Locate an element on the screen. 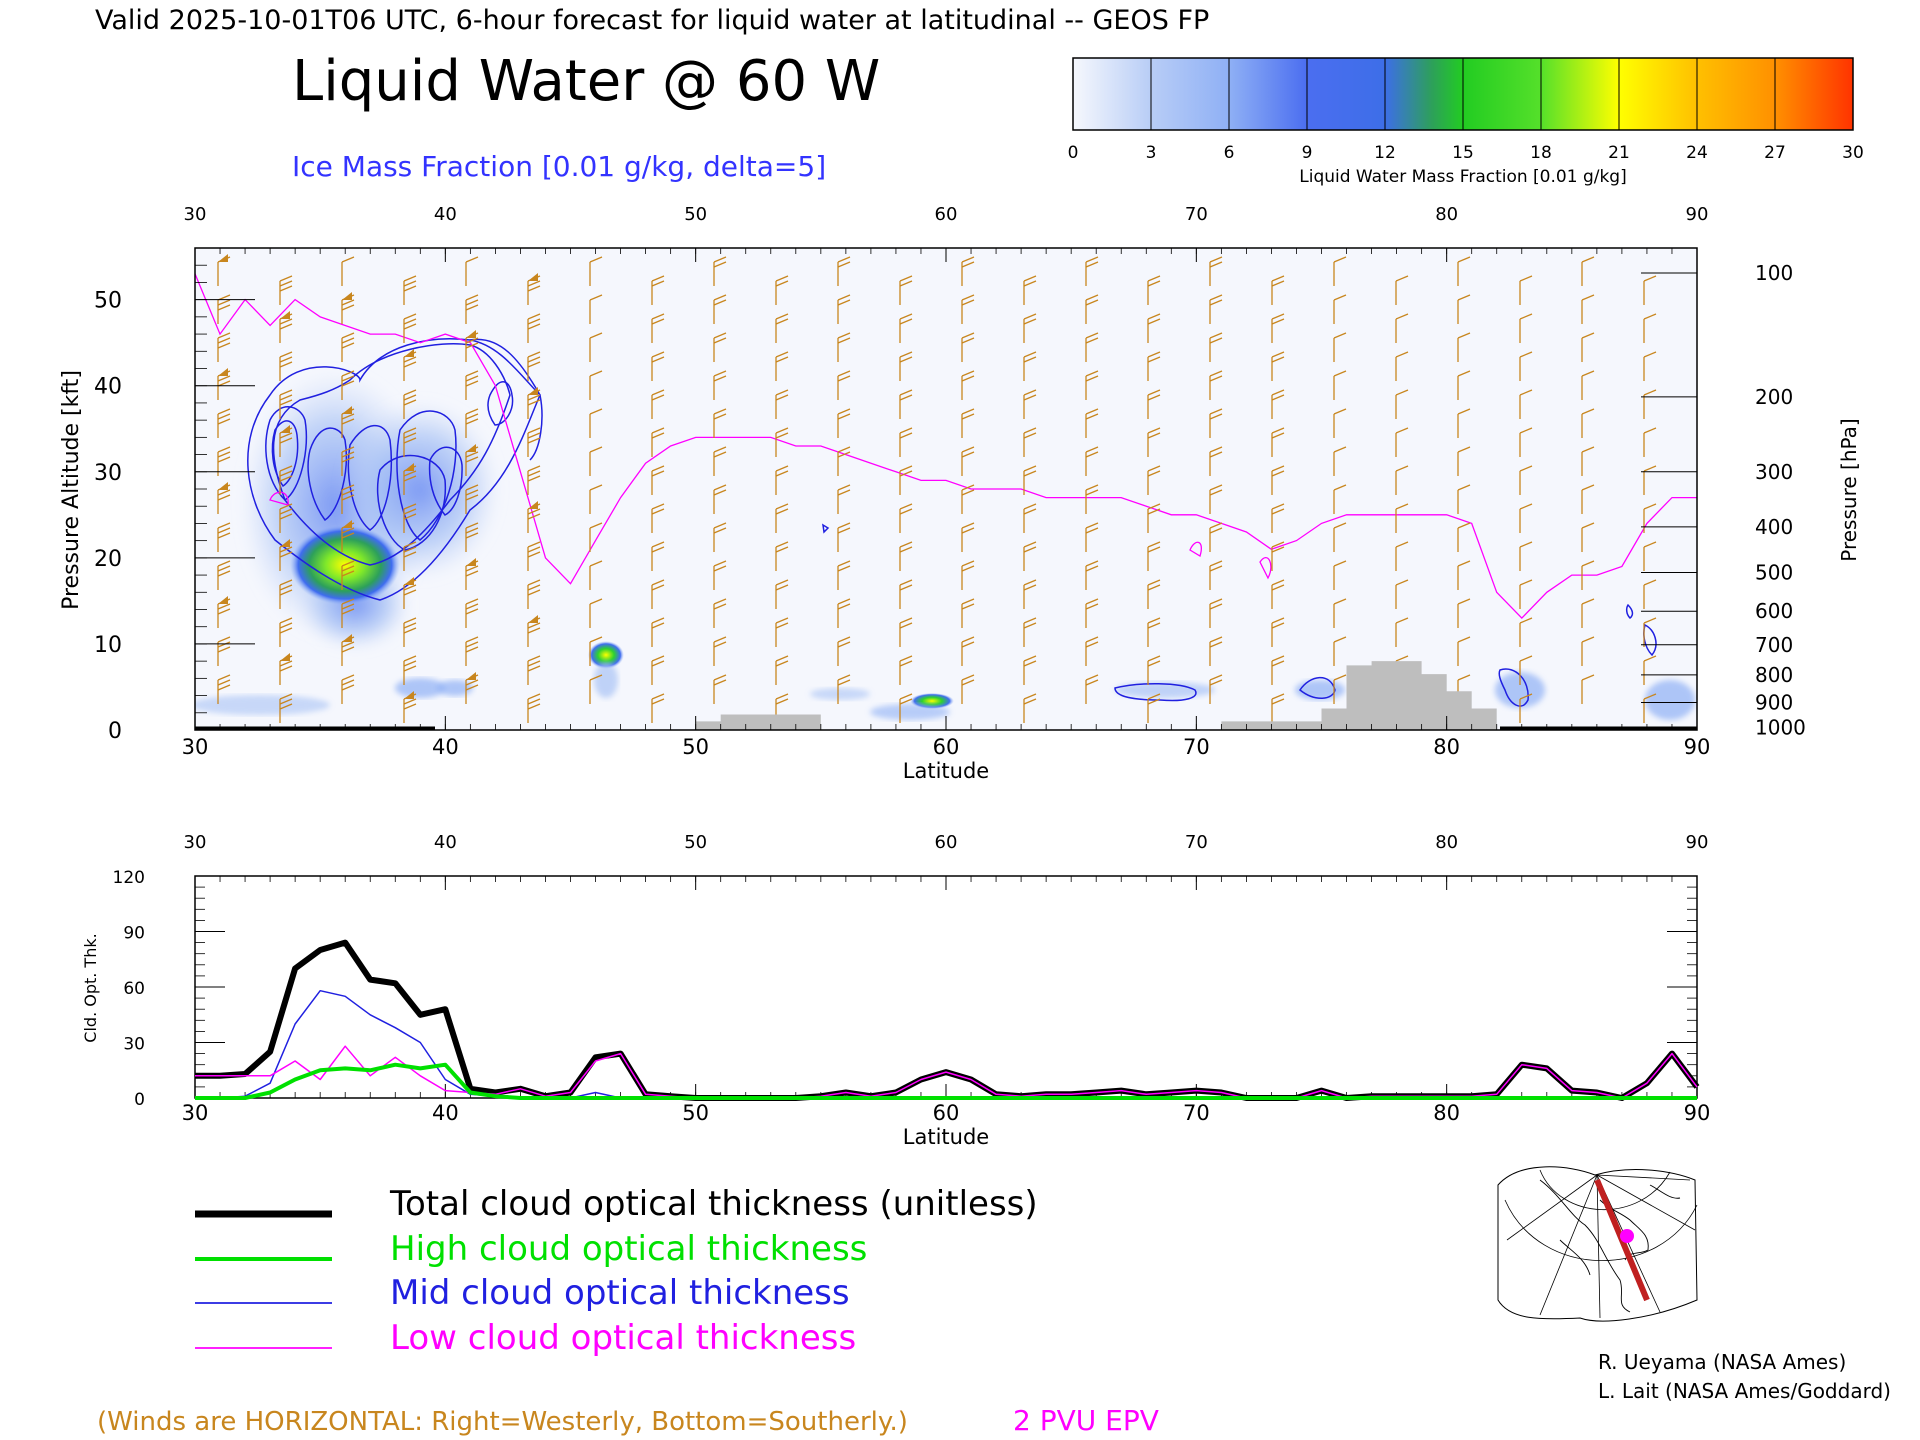 The height and width of the screenshot is (1440, 1920). pressure-tick-label: 400 is located at coordinates (1774, 527).